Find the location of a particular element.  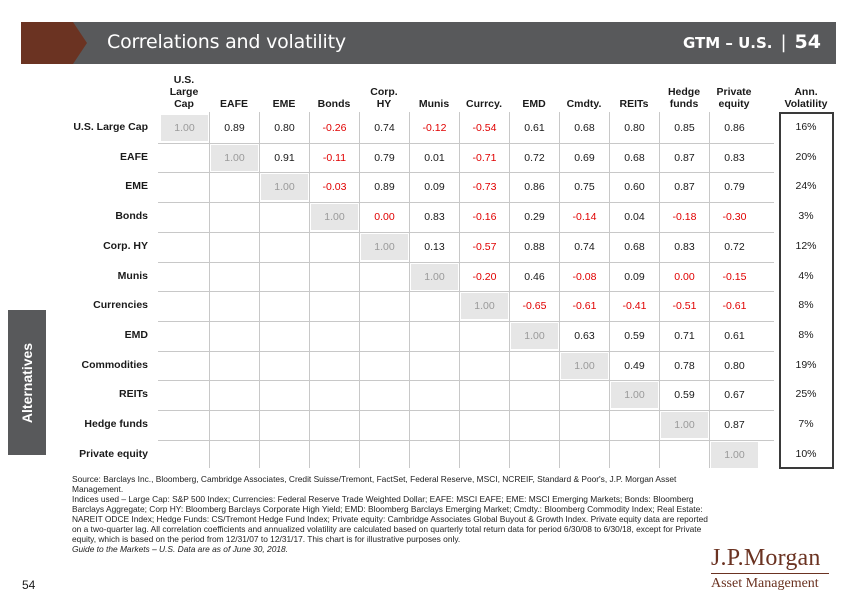

correlation-cell: 0.00 is located at coordinates (684, 276).